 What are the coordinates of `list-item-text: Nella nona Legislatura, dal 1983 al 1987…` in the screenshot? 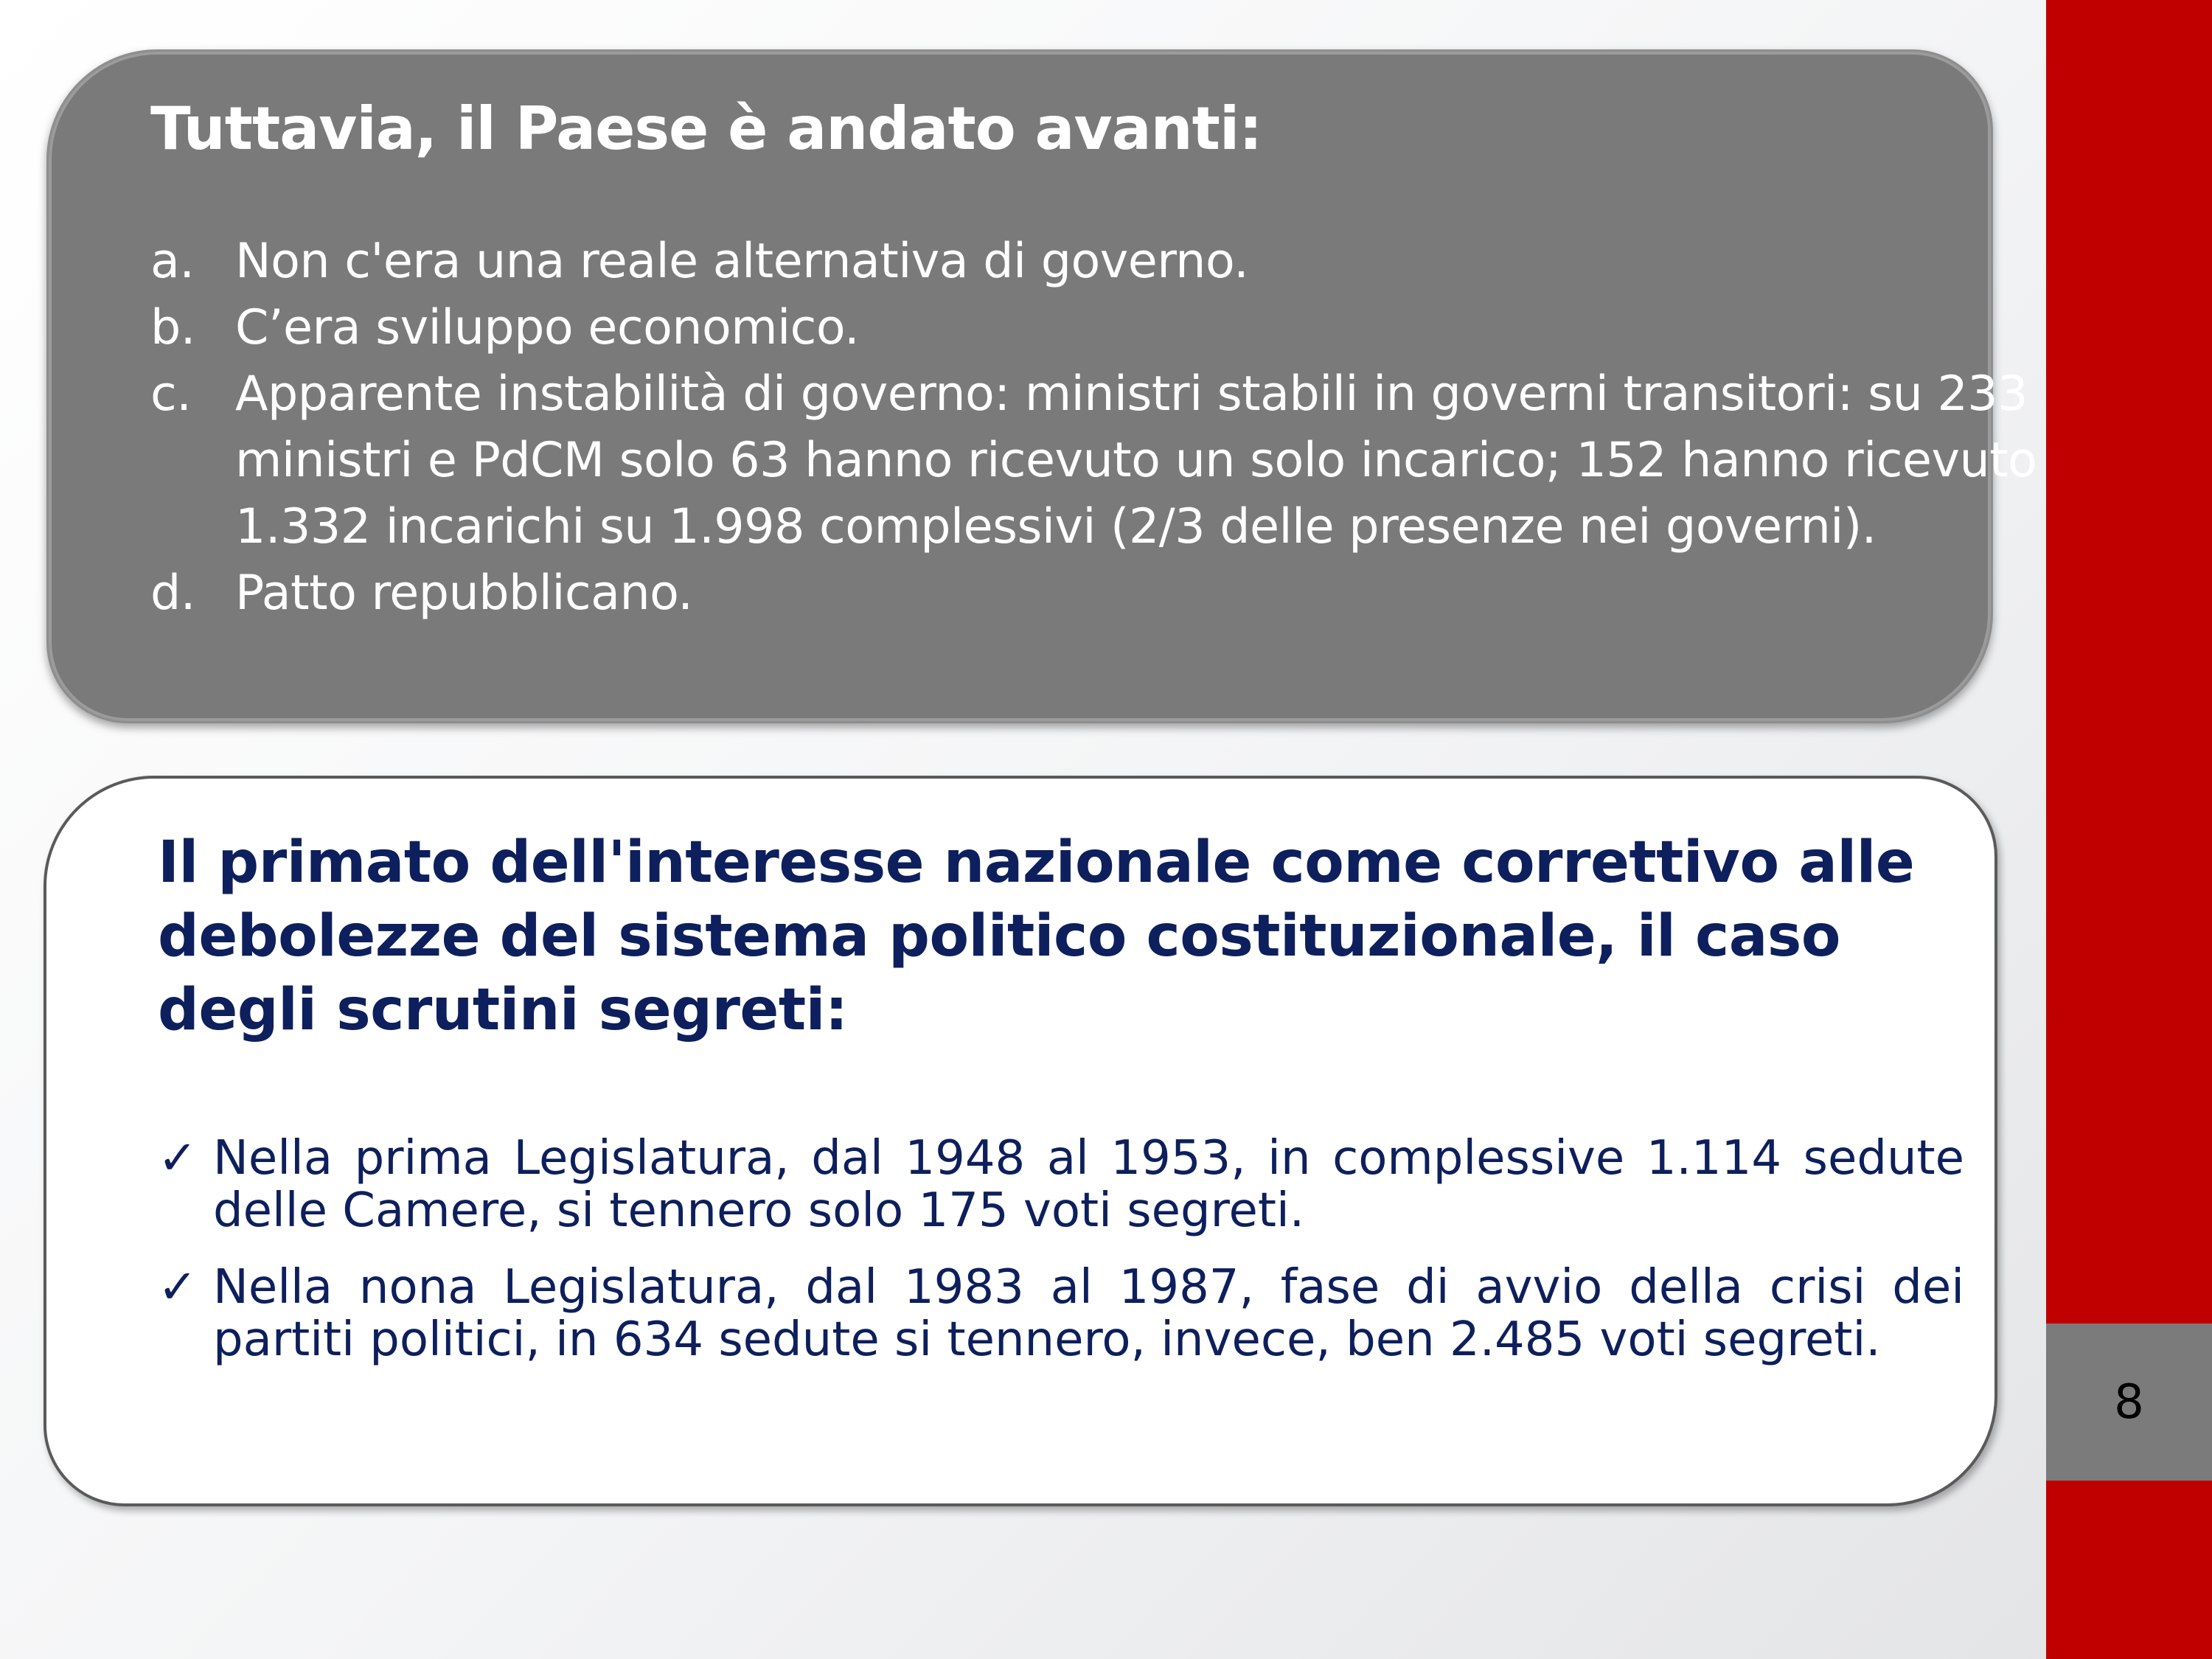 It's located at (1088, 1313).